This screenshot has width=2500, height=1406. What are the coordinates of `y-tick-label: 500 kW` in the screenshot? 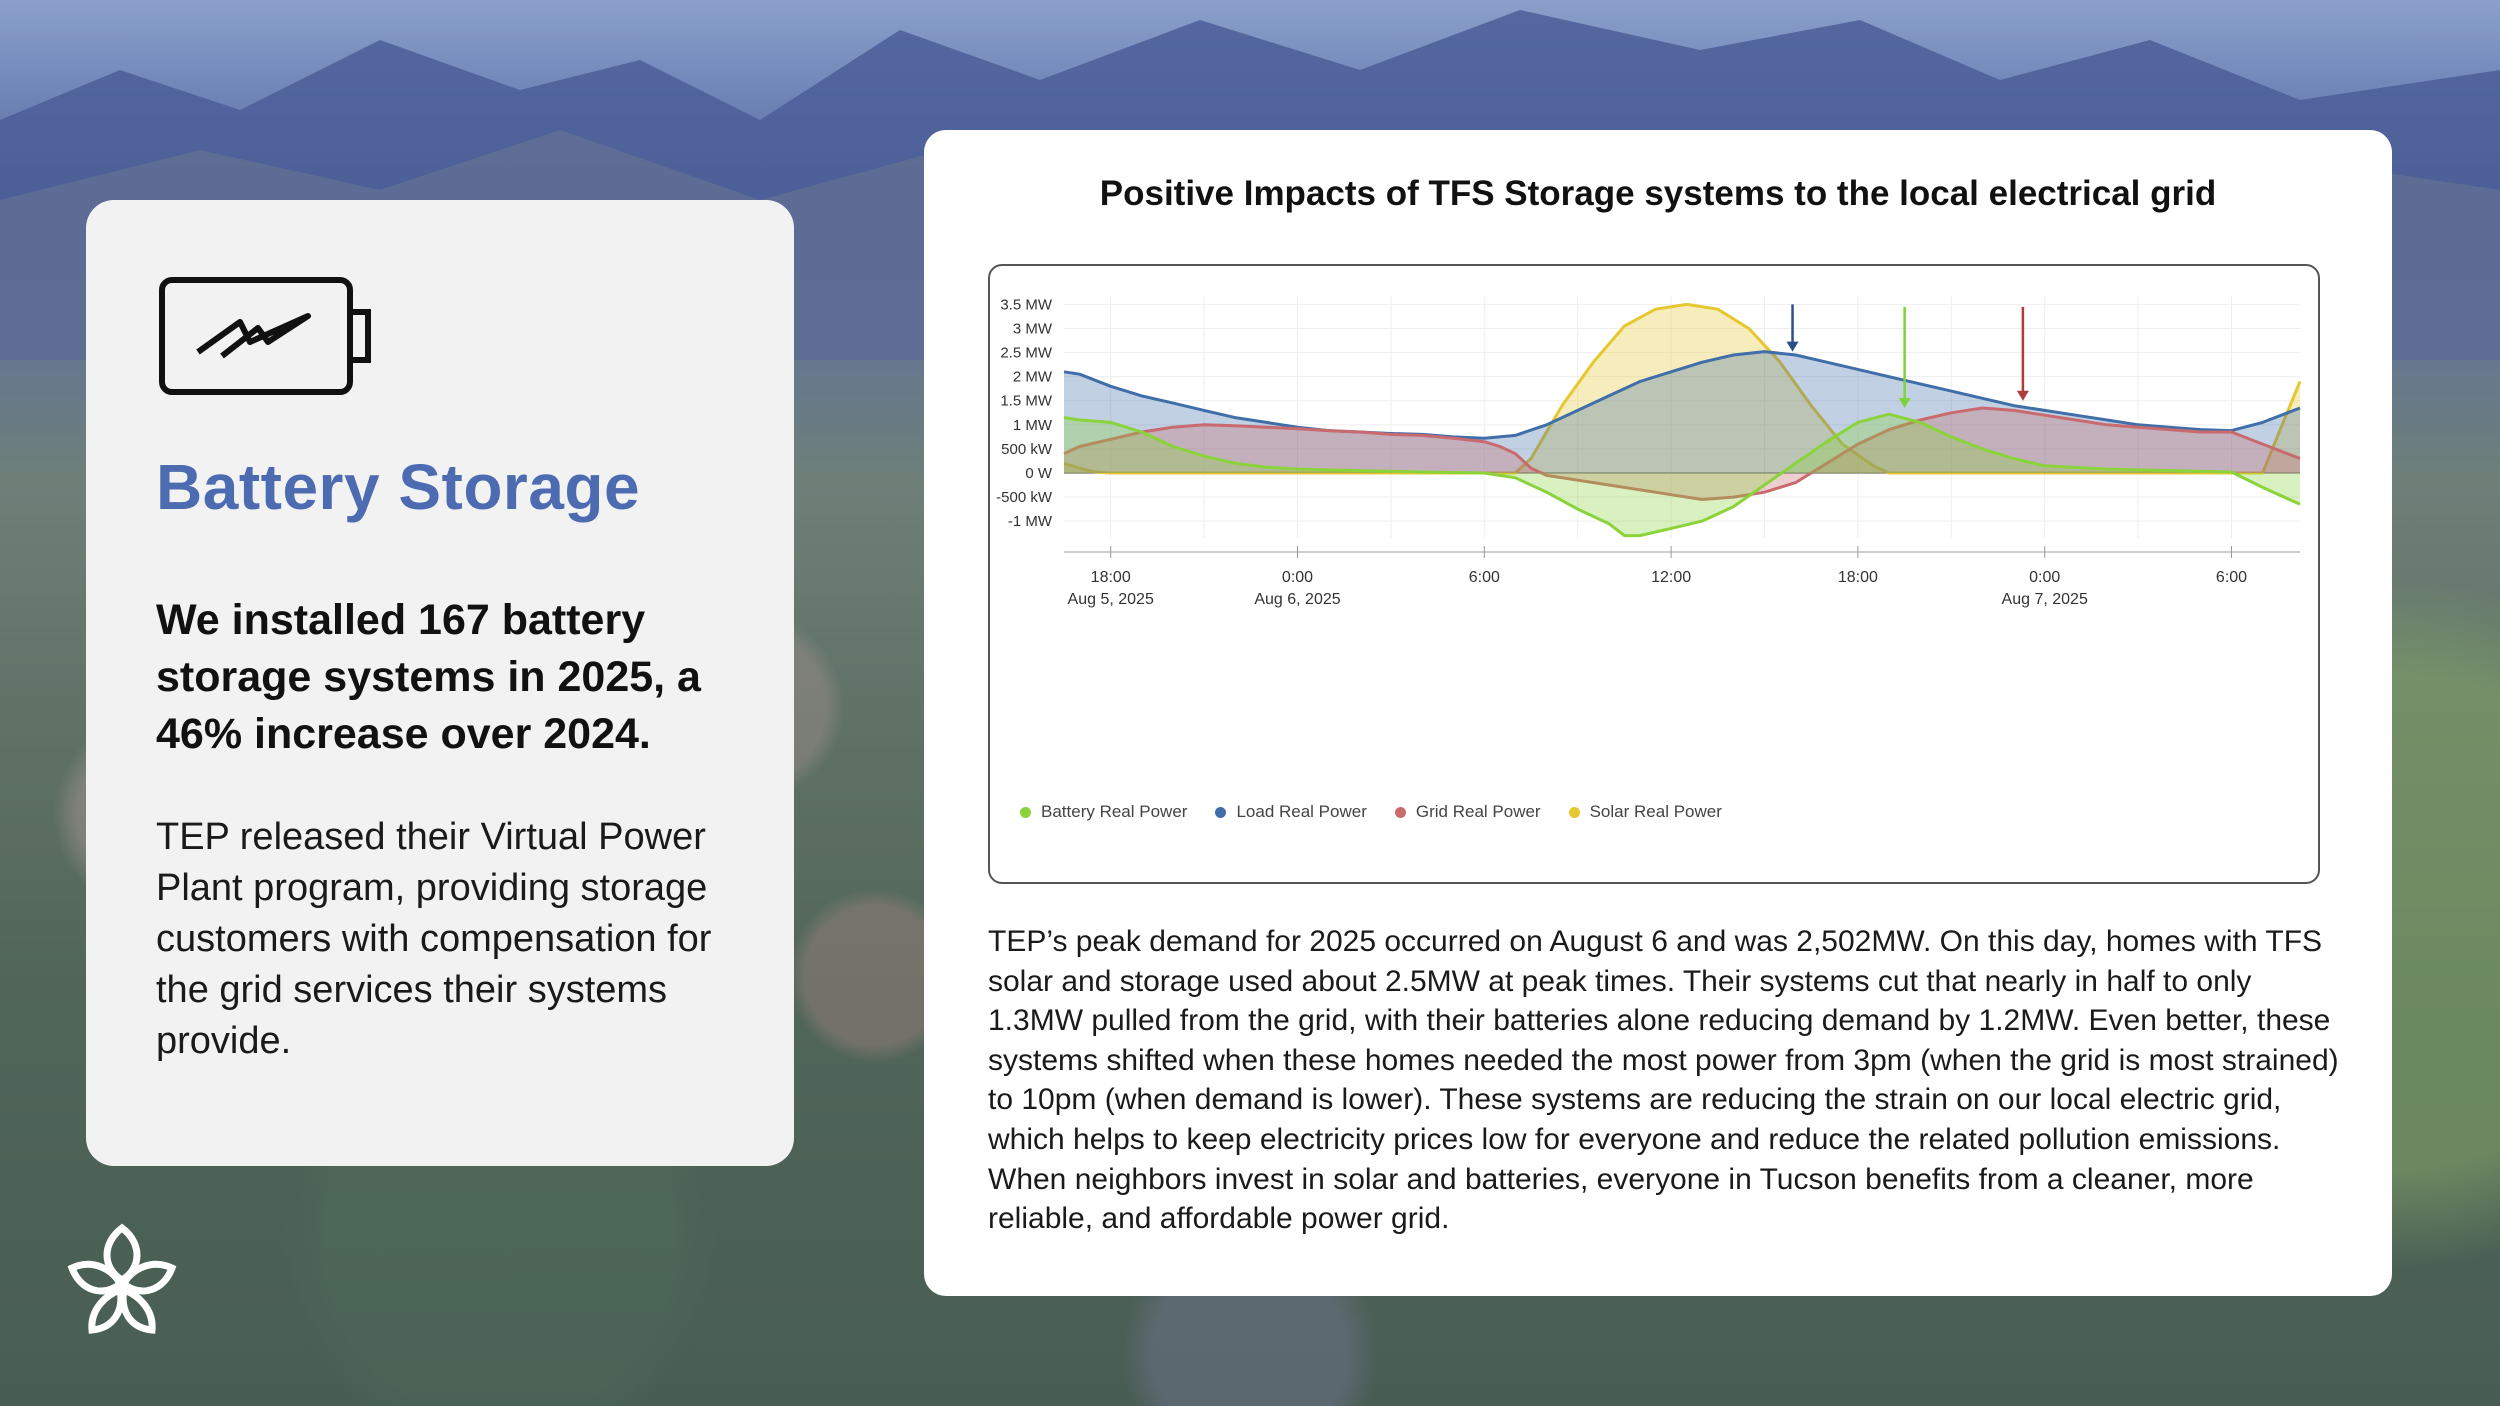 It's located at (1027, 449).